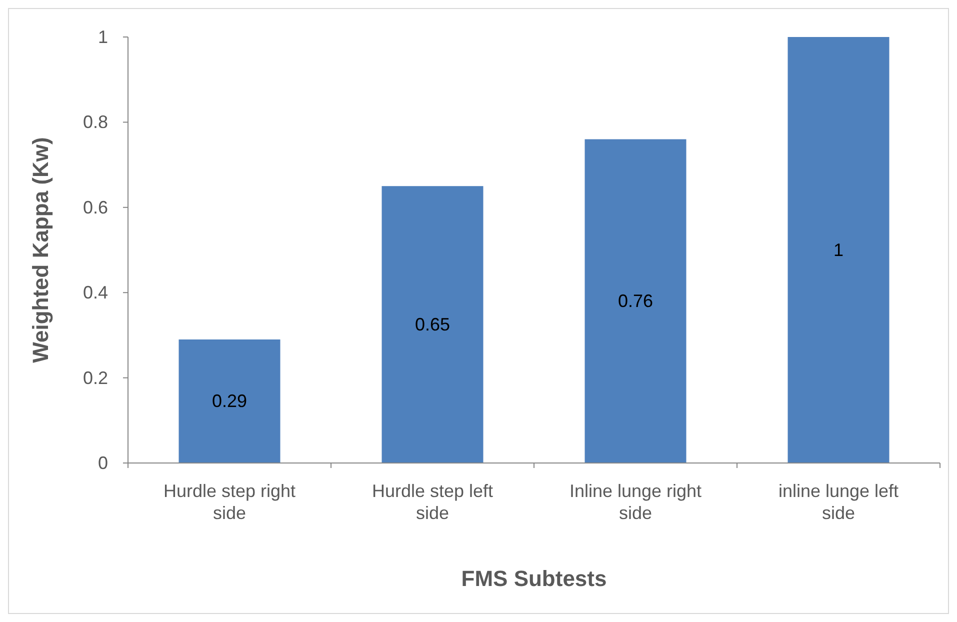  Describe the element at coordinates (95, 378) in the screenshot. I see `y-tick-label: 0.2` at that location.